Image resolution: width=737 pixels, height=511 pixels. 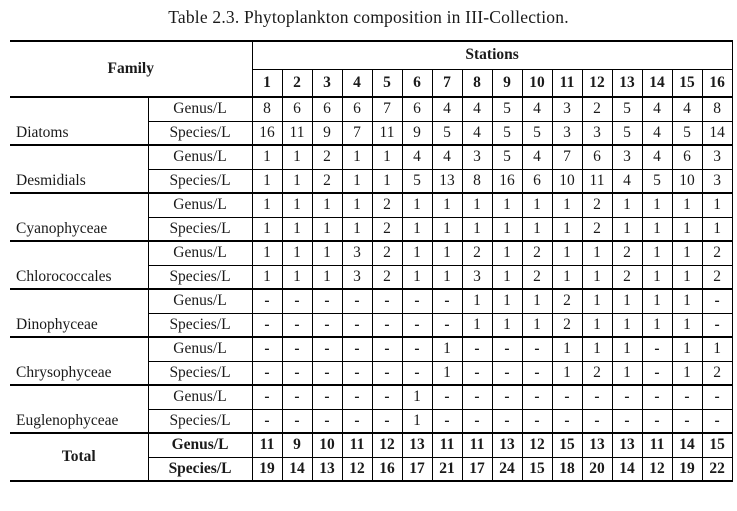 What do you see at coordinates (507, 469) in the screenshot?
I see `value-cell: 24` at bounding box center [507, 469].